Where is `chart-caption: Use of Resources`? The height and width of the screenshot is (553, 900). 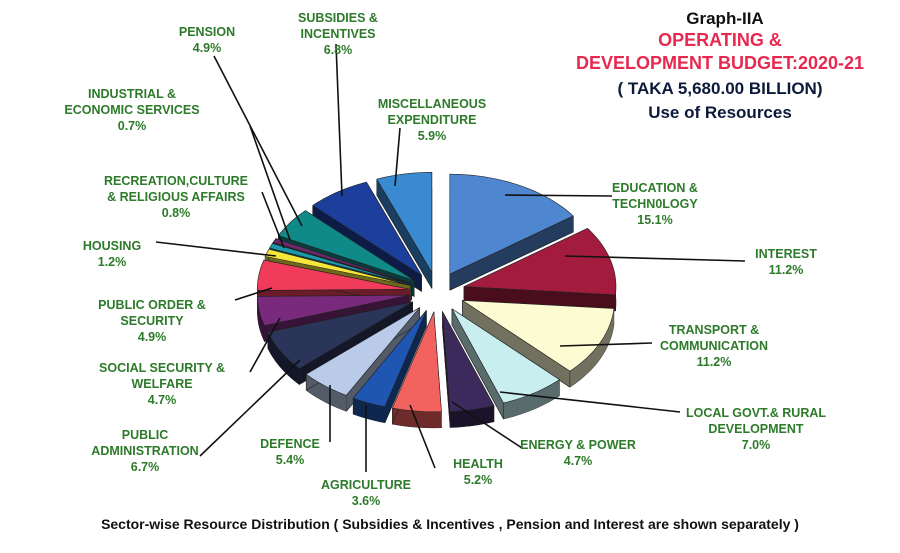
chart-caption: Use of Resources is located at coordinates (720, 112).